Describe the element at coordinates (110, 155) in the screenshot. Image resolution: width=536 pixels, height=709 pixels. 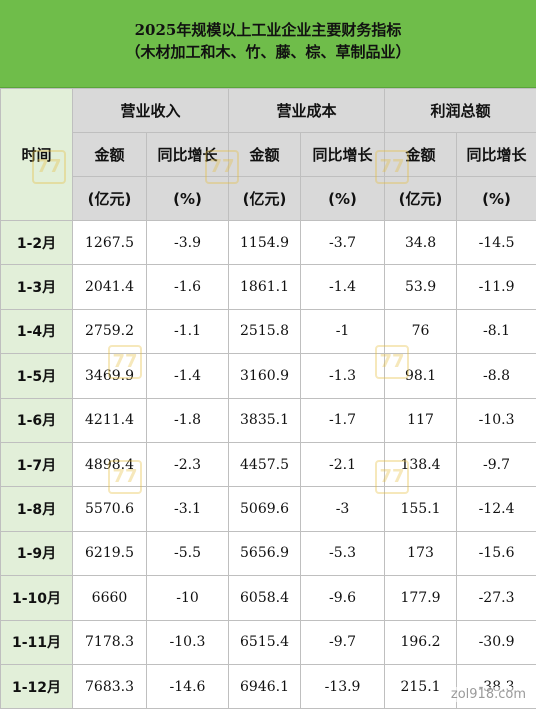
I see `revenue-amount-header: 金额` at that location.